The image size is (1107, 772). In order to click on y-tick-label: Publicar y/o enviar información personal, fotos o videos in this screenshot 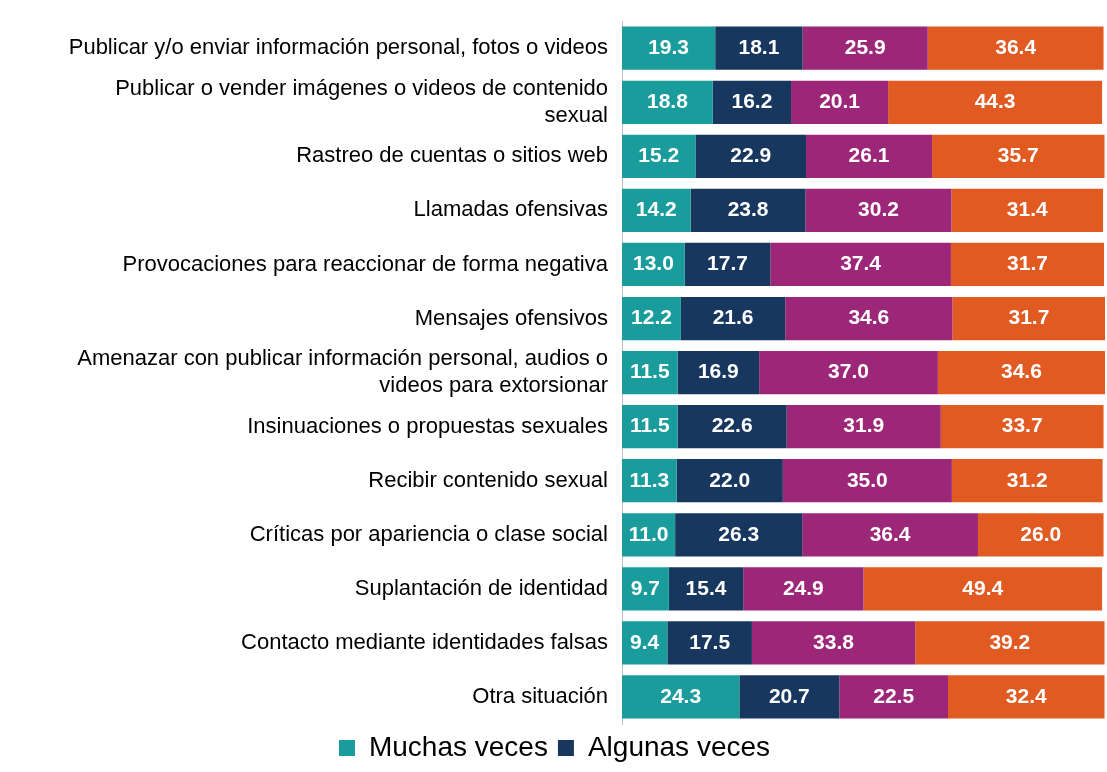, I will do `click(338, 47)`.